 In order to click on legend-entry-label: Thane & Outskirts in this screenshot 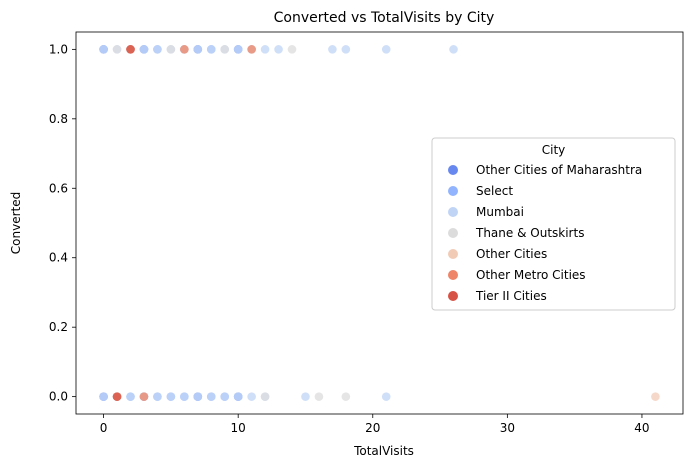, I will do `click(529, 233)`.